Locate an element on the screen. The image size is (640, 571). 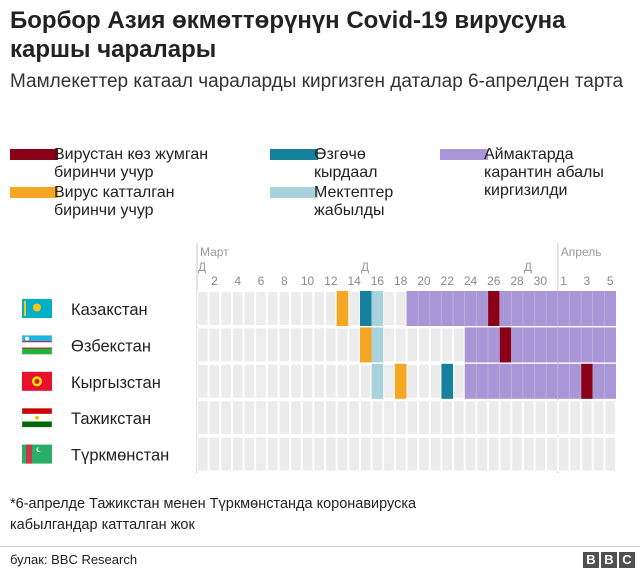
tick-label: 14 is located at coordinates (354, 281).